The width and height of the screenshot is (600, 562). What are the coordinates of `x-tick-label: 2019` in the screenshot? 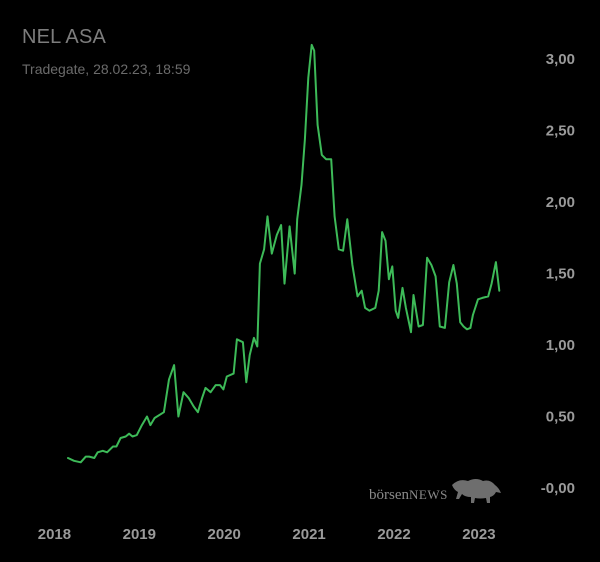 It's located at (139, 534).